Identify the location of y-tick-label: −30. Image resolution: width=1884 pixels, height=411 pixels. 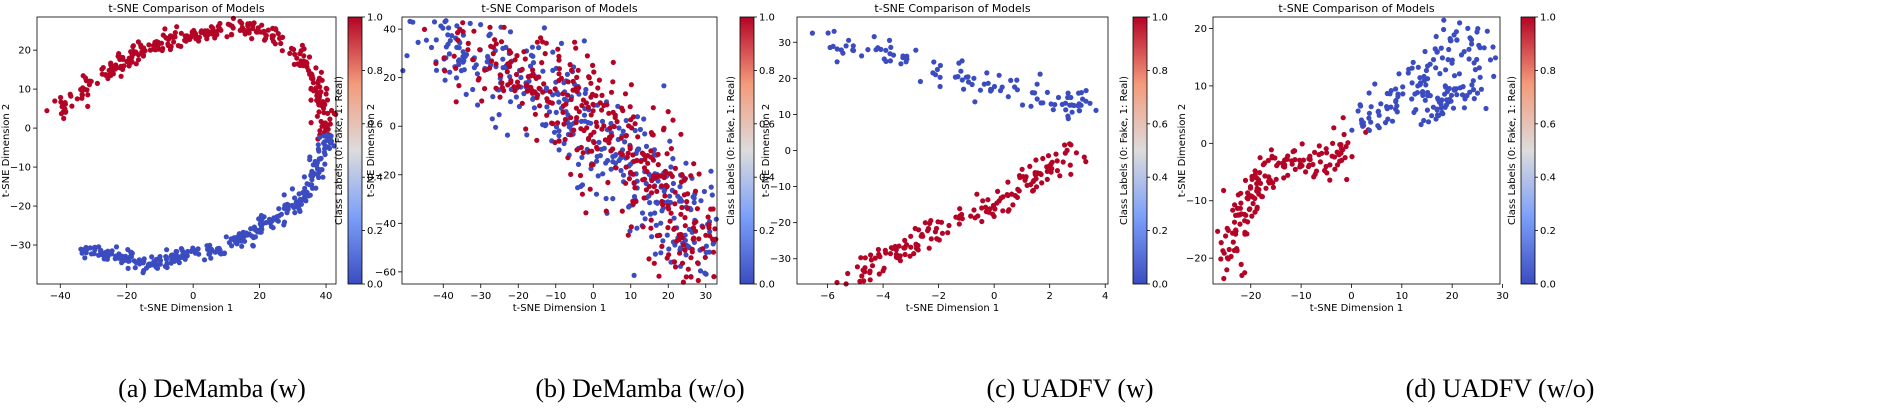
(20, 246).